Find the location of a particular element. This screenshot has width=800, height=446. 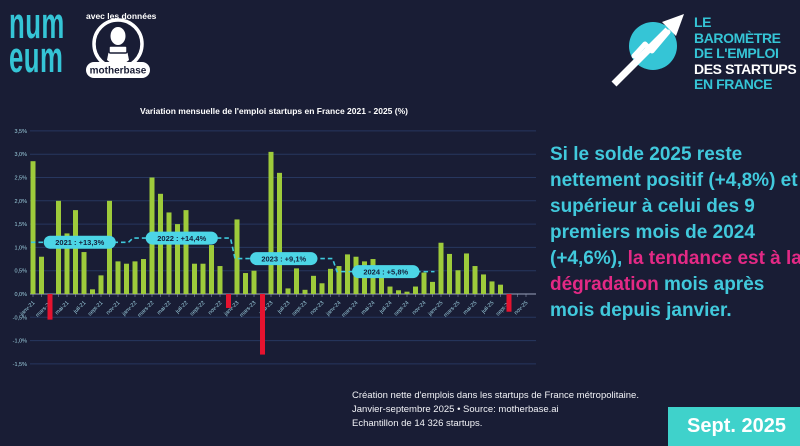

x-tick-label: mai-21 is located at coordinates (62, 308).